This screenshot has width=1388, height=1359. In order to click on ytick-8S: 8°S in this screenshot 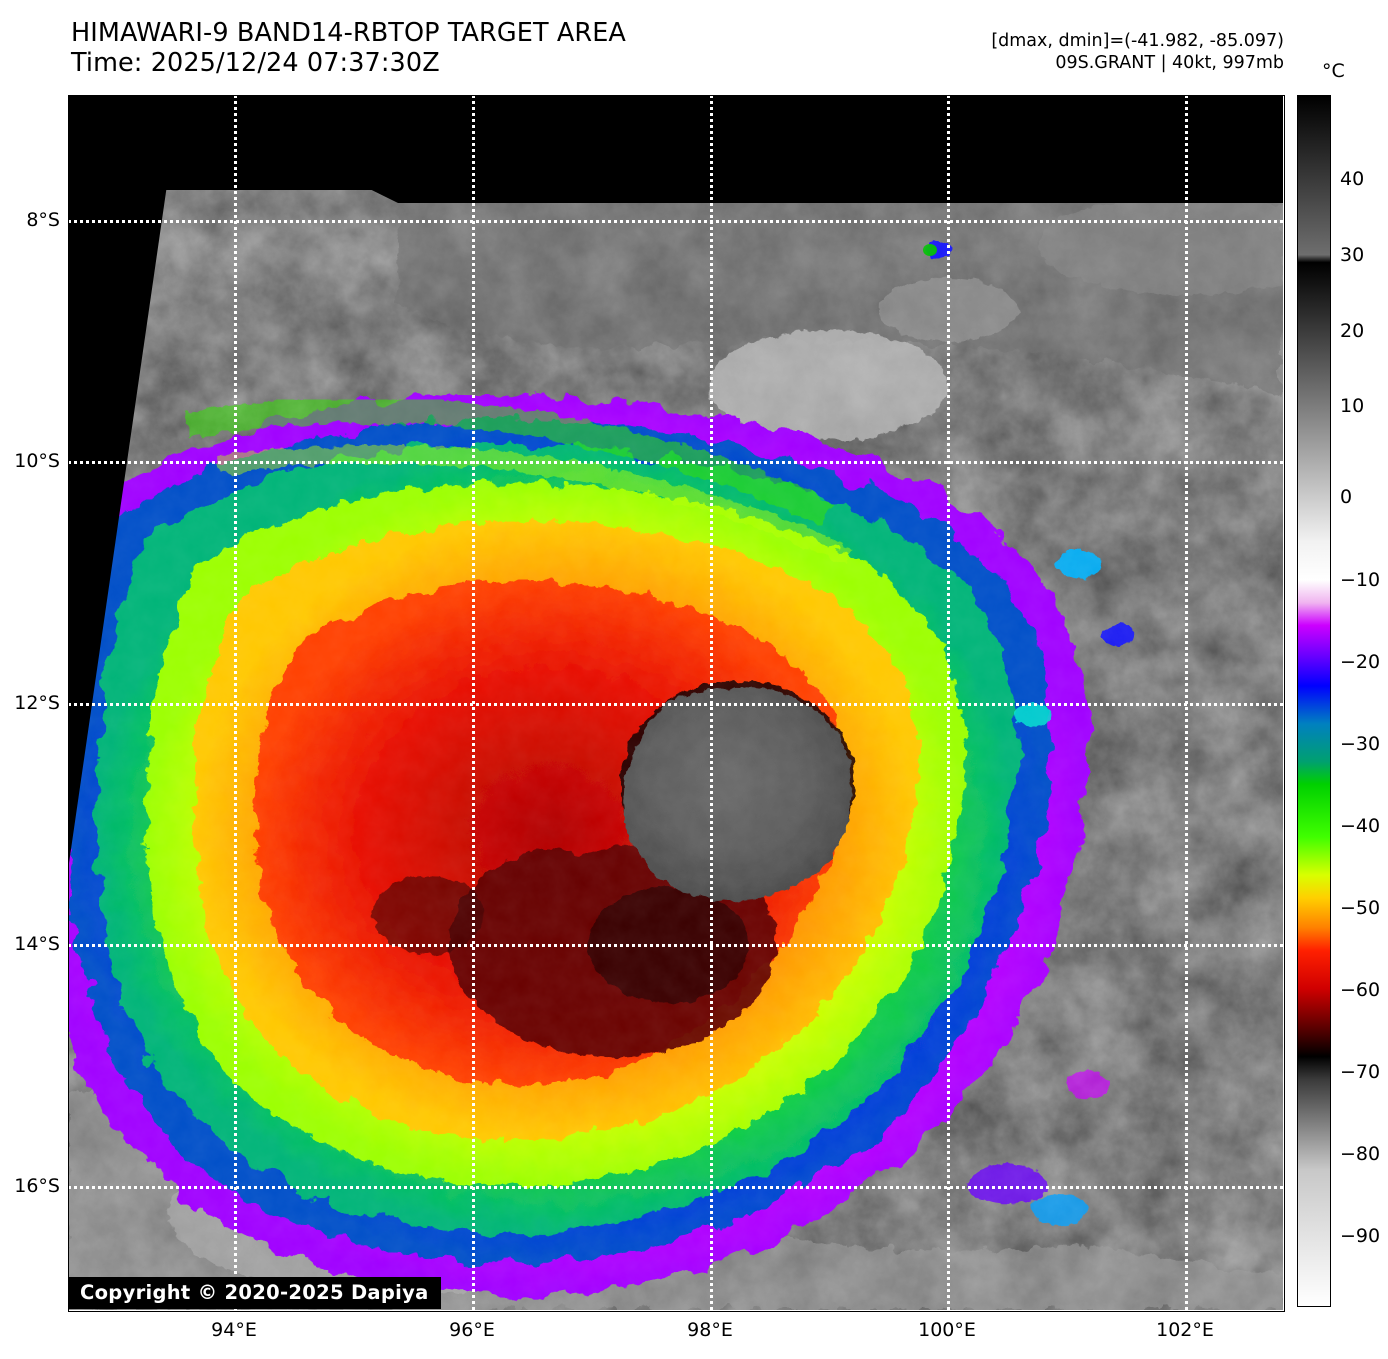, I will do `click(43, 220)`.